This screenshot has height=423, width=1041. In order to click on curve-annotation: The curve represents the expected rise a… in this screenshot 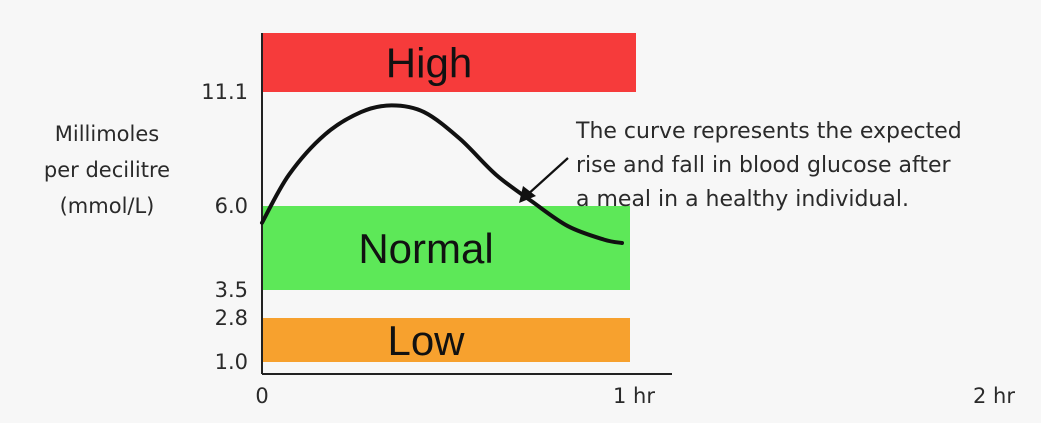, I will do `click(806, 166)`.